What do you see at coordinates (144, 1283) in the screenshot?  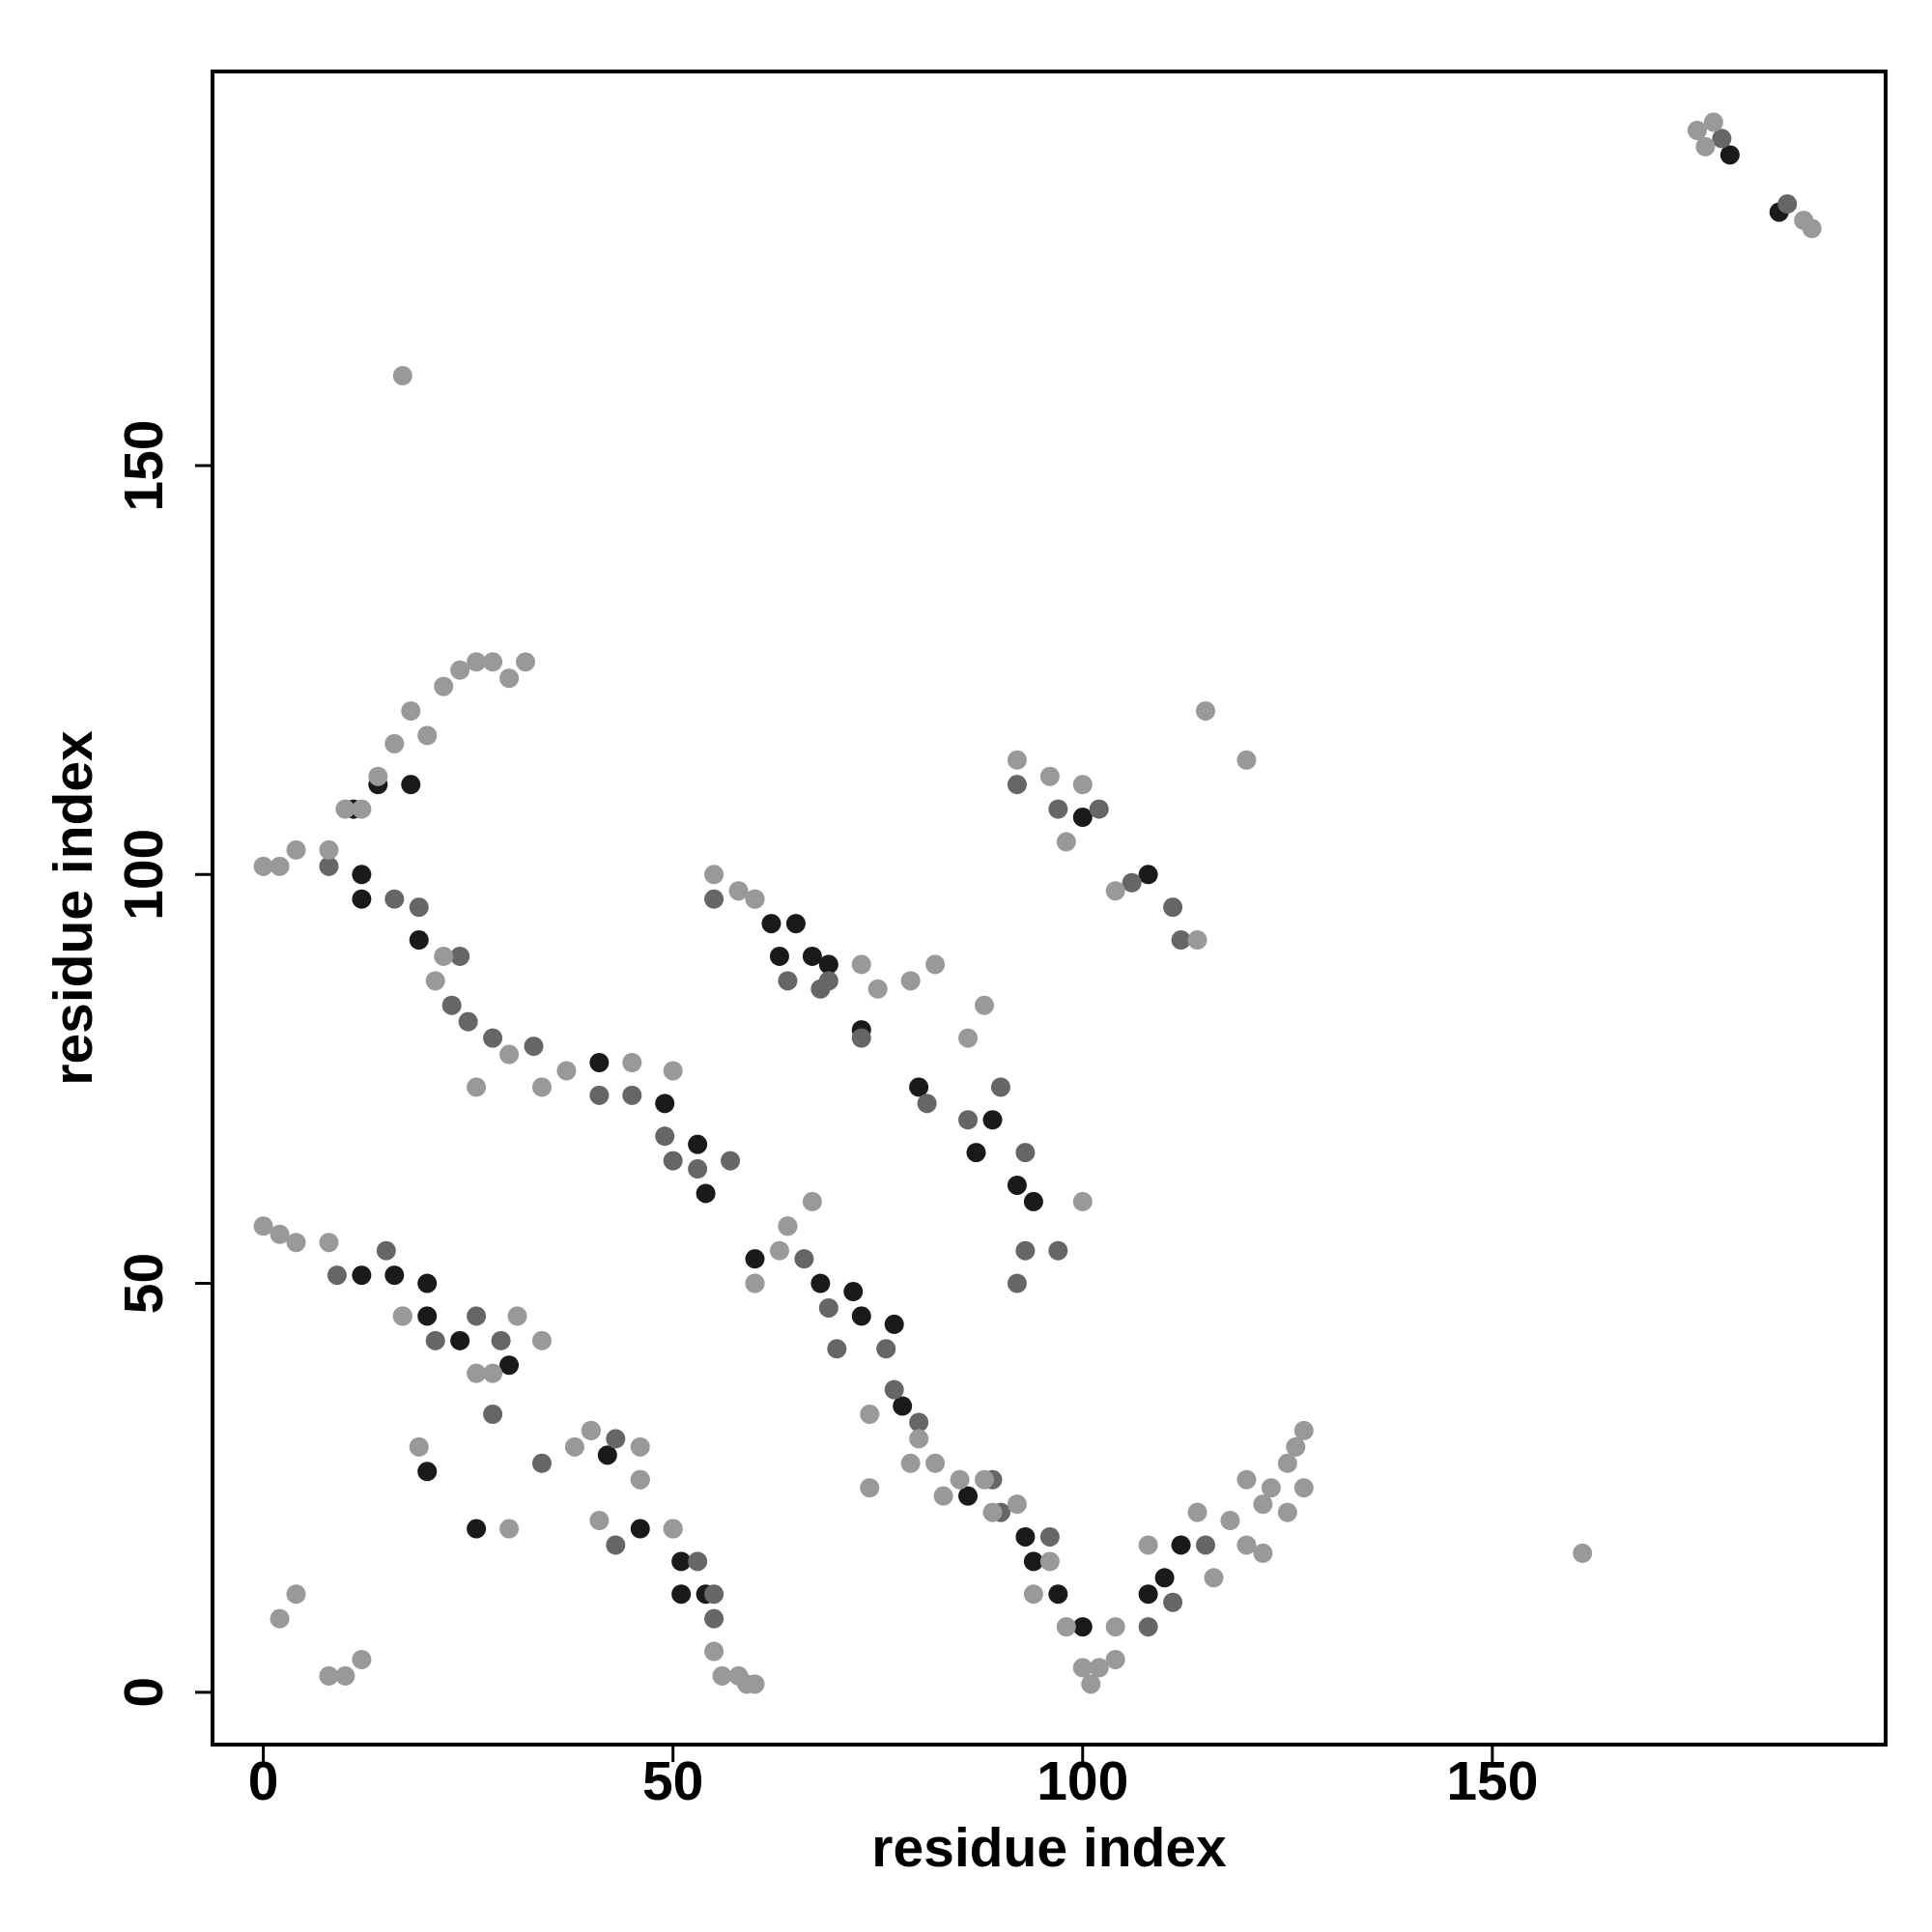 I see `y-tick-label: 50` at bounding box center [144, 1283].